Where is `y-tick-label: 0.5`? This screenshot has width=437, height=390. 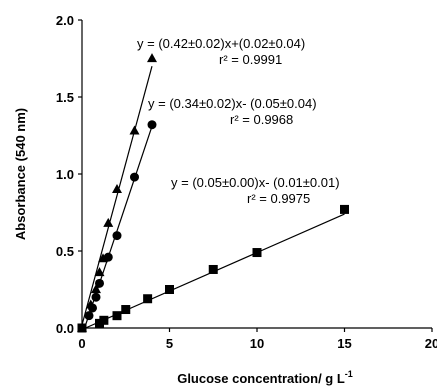 y-tick-label: 0.5 is located at coordinates (65, 251).